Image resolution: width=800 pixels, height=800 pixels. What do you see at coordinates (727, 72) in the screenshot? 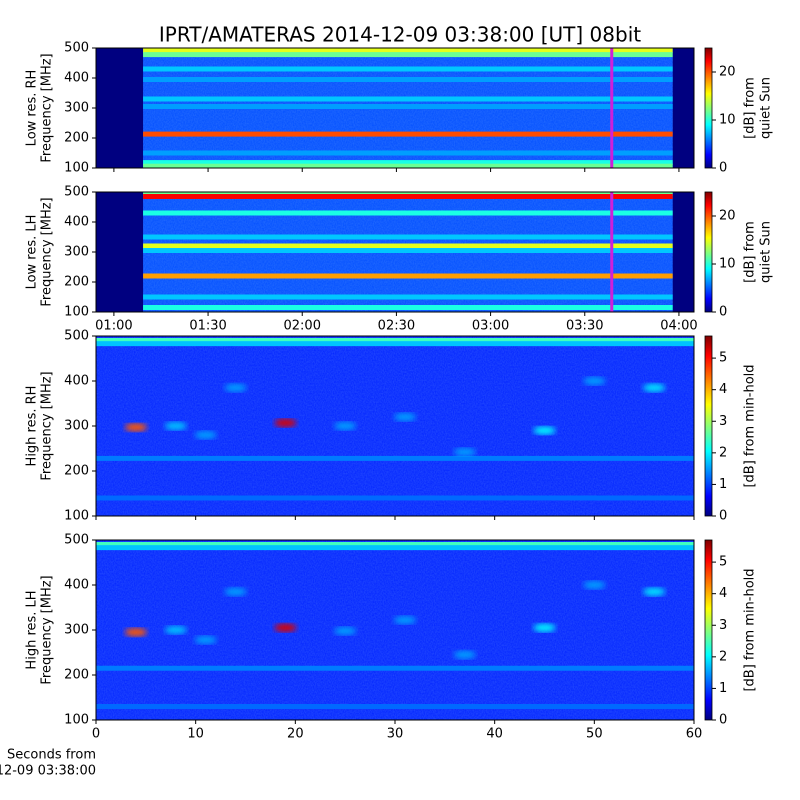
I see `colorbar-tick-label: 20` at bounding box center [727, 72].